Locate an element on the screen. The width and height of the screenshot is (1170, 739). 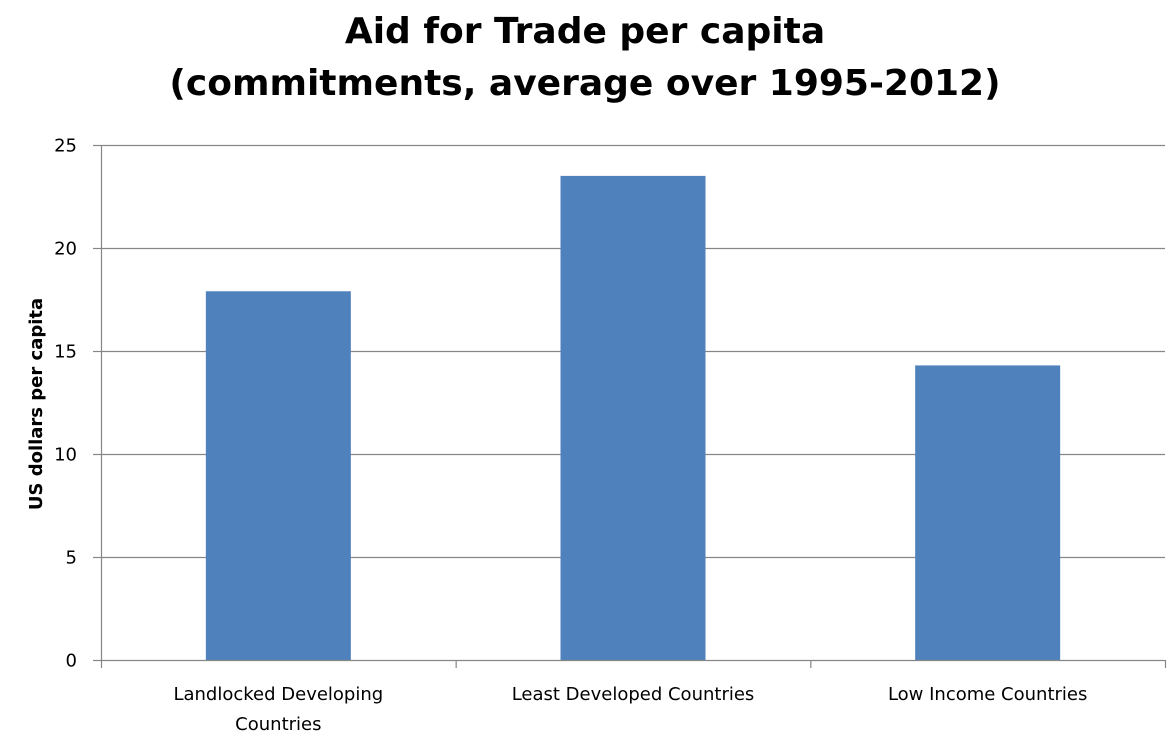
y-tick-label: 25 is located at coordinates (65, 146).